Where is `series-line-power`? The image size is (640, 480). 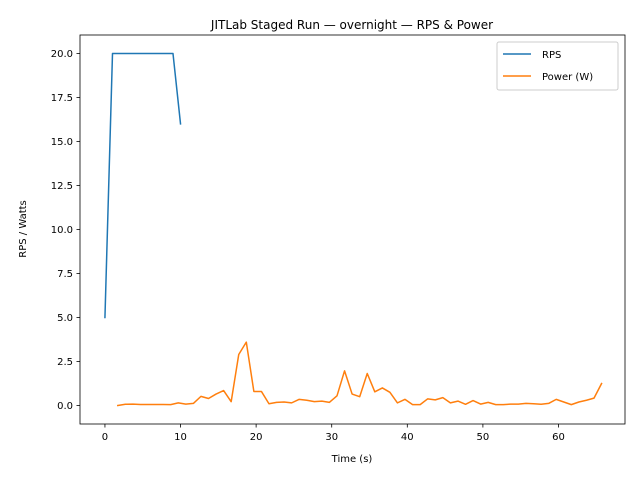 series-line-power is located at coordinates (359, 374).